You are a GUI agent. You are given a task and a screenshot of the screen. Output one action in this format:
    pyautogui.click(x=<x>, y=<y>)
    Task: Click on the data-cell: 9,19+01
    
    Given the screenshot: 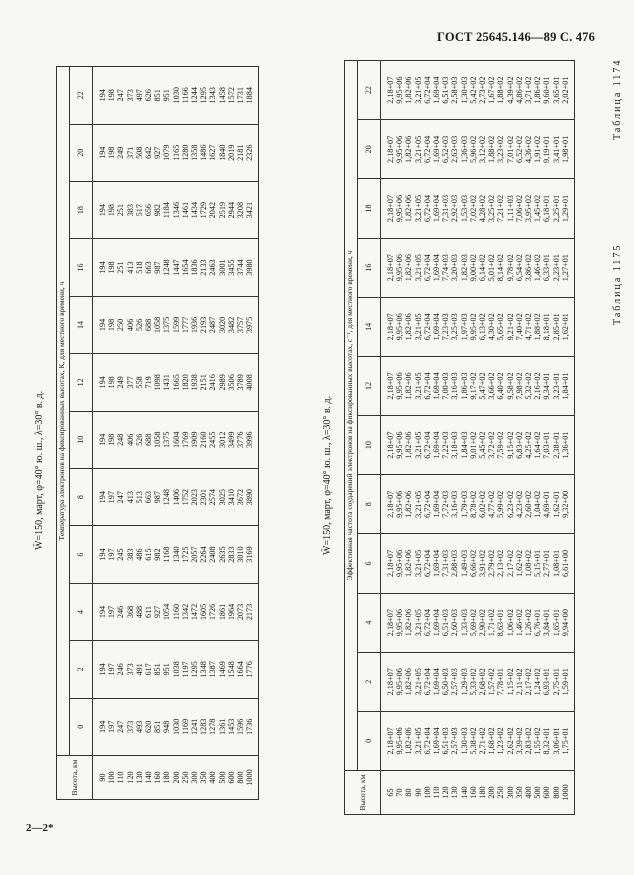 What is the action you would take?
    pyautogui.click(x=547, y=149)
    